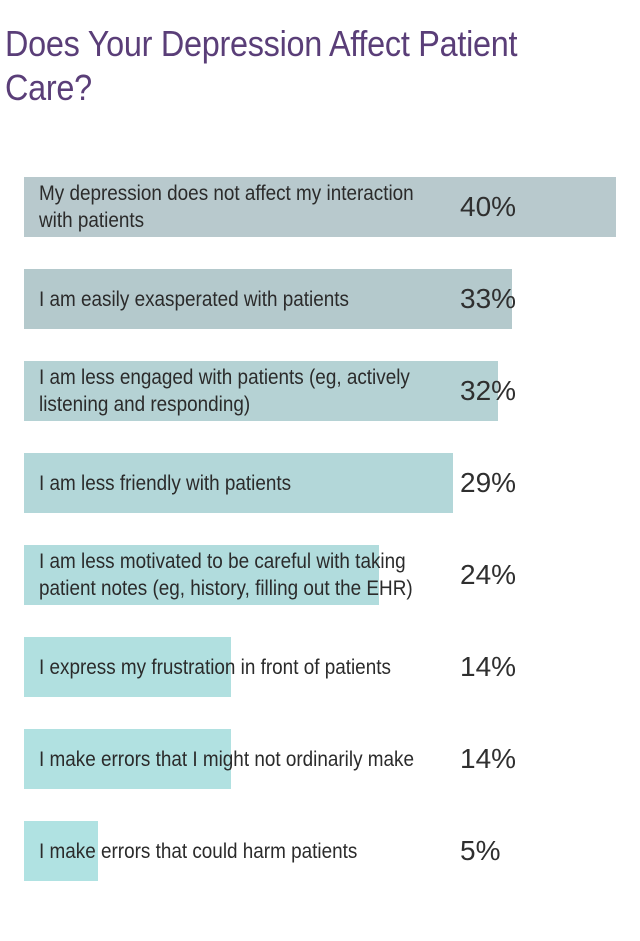  Describe the element at coordinates (488, 574) in the screenshot. I see `value-label: 24%` at that location.